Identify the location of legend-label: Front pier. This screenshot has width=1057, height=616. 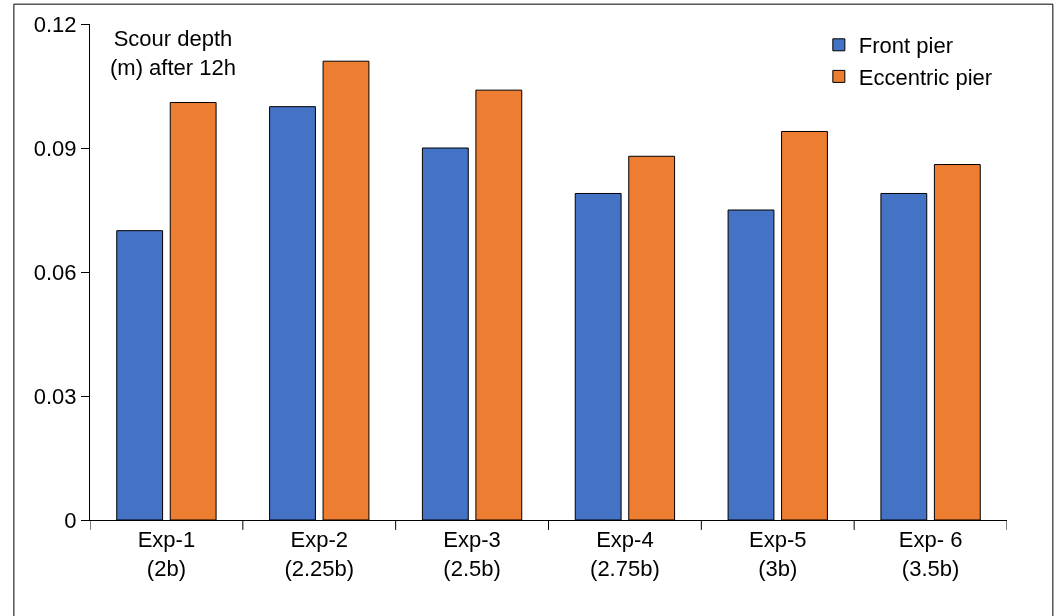
(905, 46).